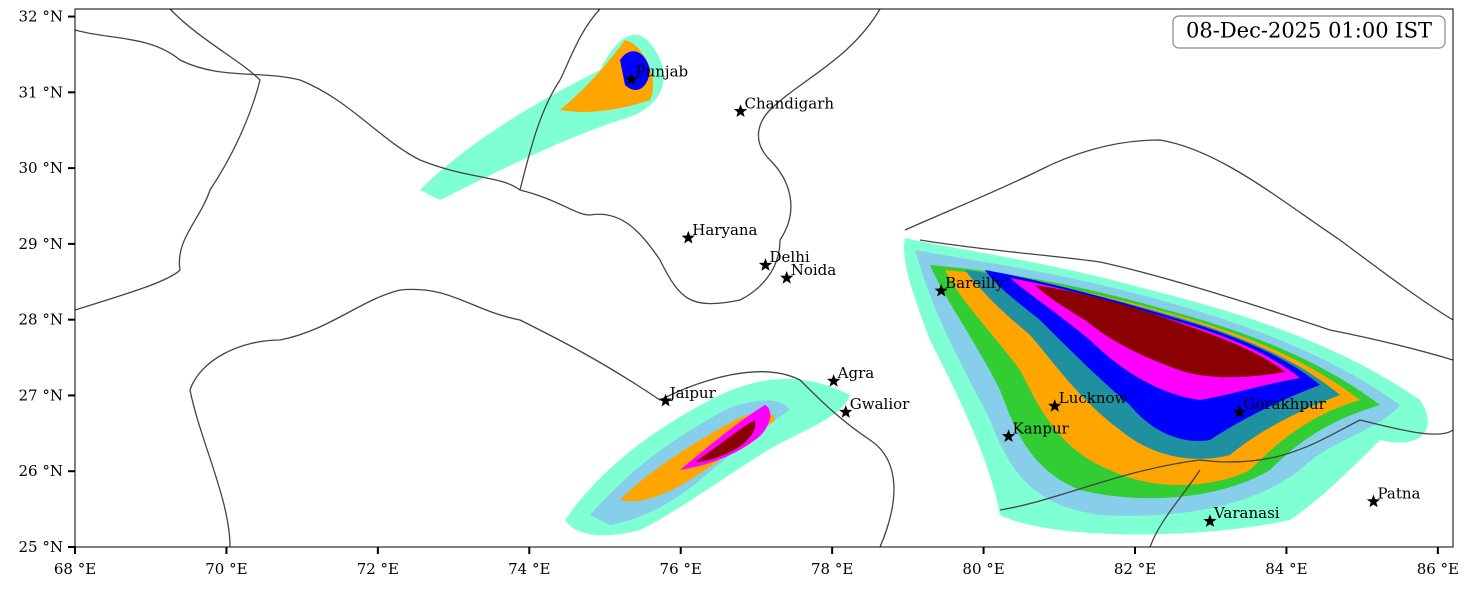 This screenshot has width=1471, height=591. Describe the element at coordinates (41, 92) in the screenshot. I see `y-tick-label: 31 °N` at that location.